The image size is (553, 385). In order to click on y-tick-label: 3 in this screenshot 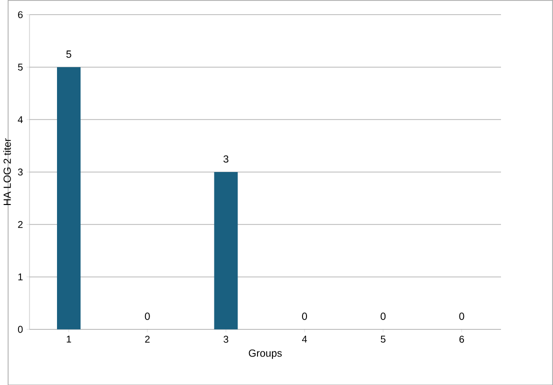, I will do `click(20, 172)`.